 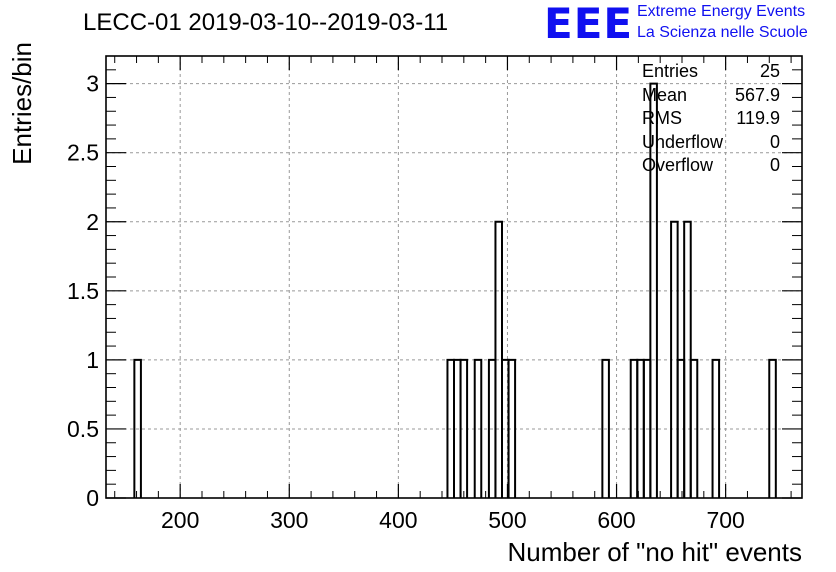 What do you see at coordinates (398, 520) in the screenshot?
I see `x-tick-label: 400` at bounding box center [398, 520].